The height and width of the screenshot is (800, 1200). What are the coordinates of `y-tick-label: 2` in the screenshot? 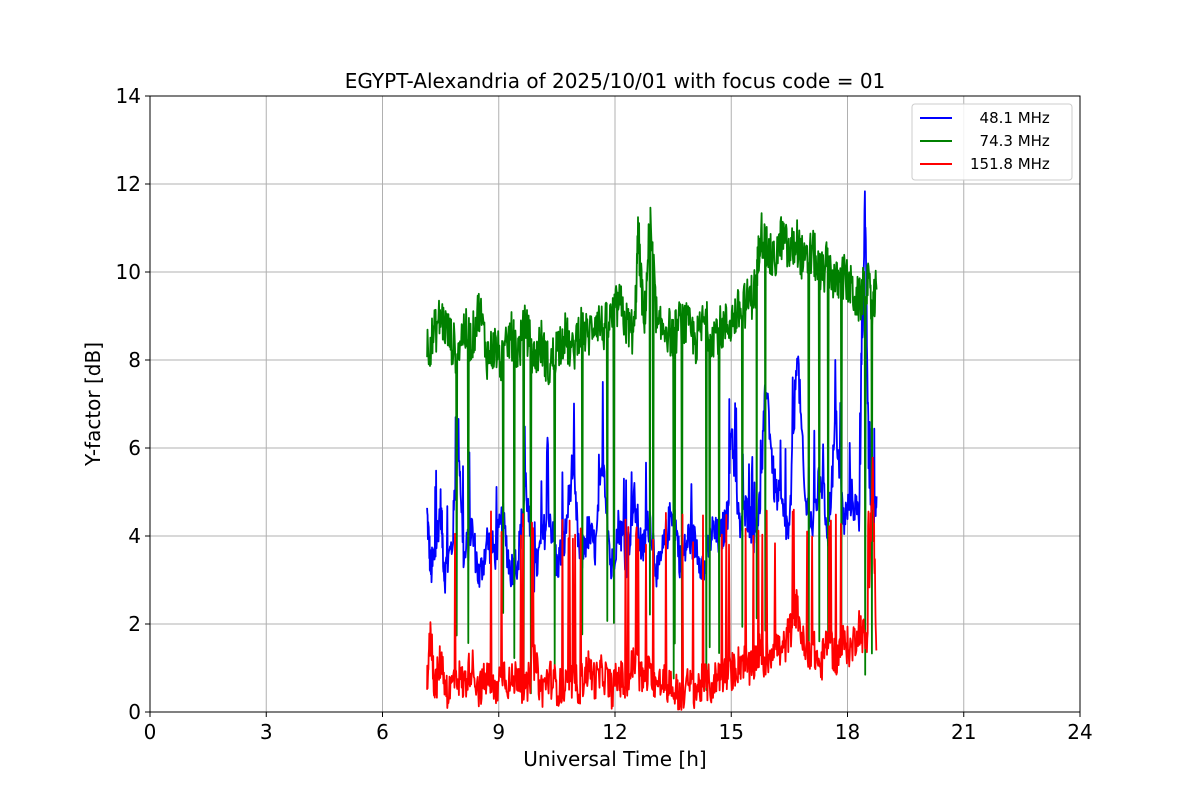 It's located at (134, 624).